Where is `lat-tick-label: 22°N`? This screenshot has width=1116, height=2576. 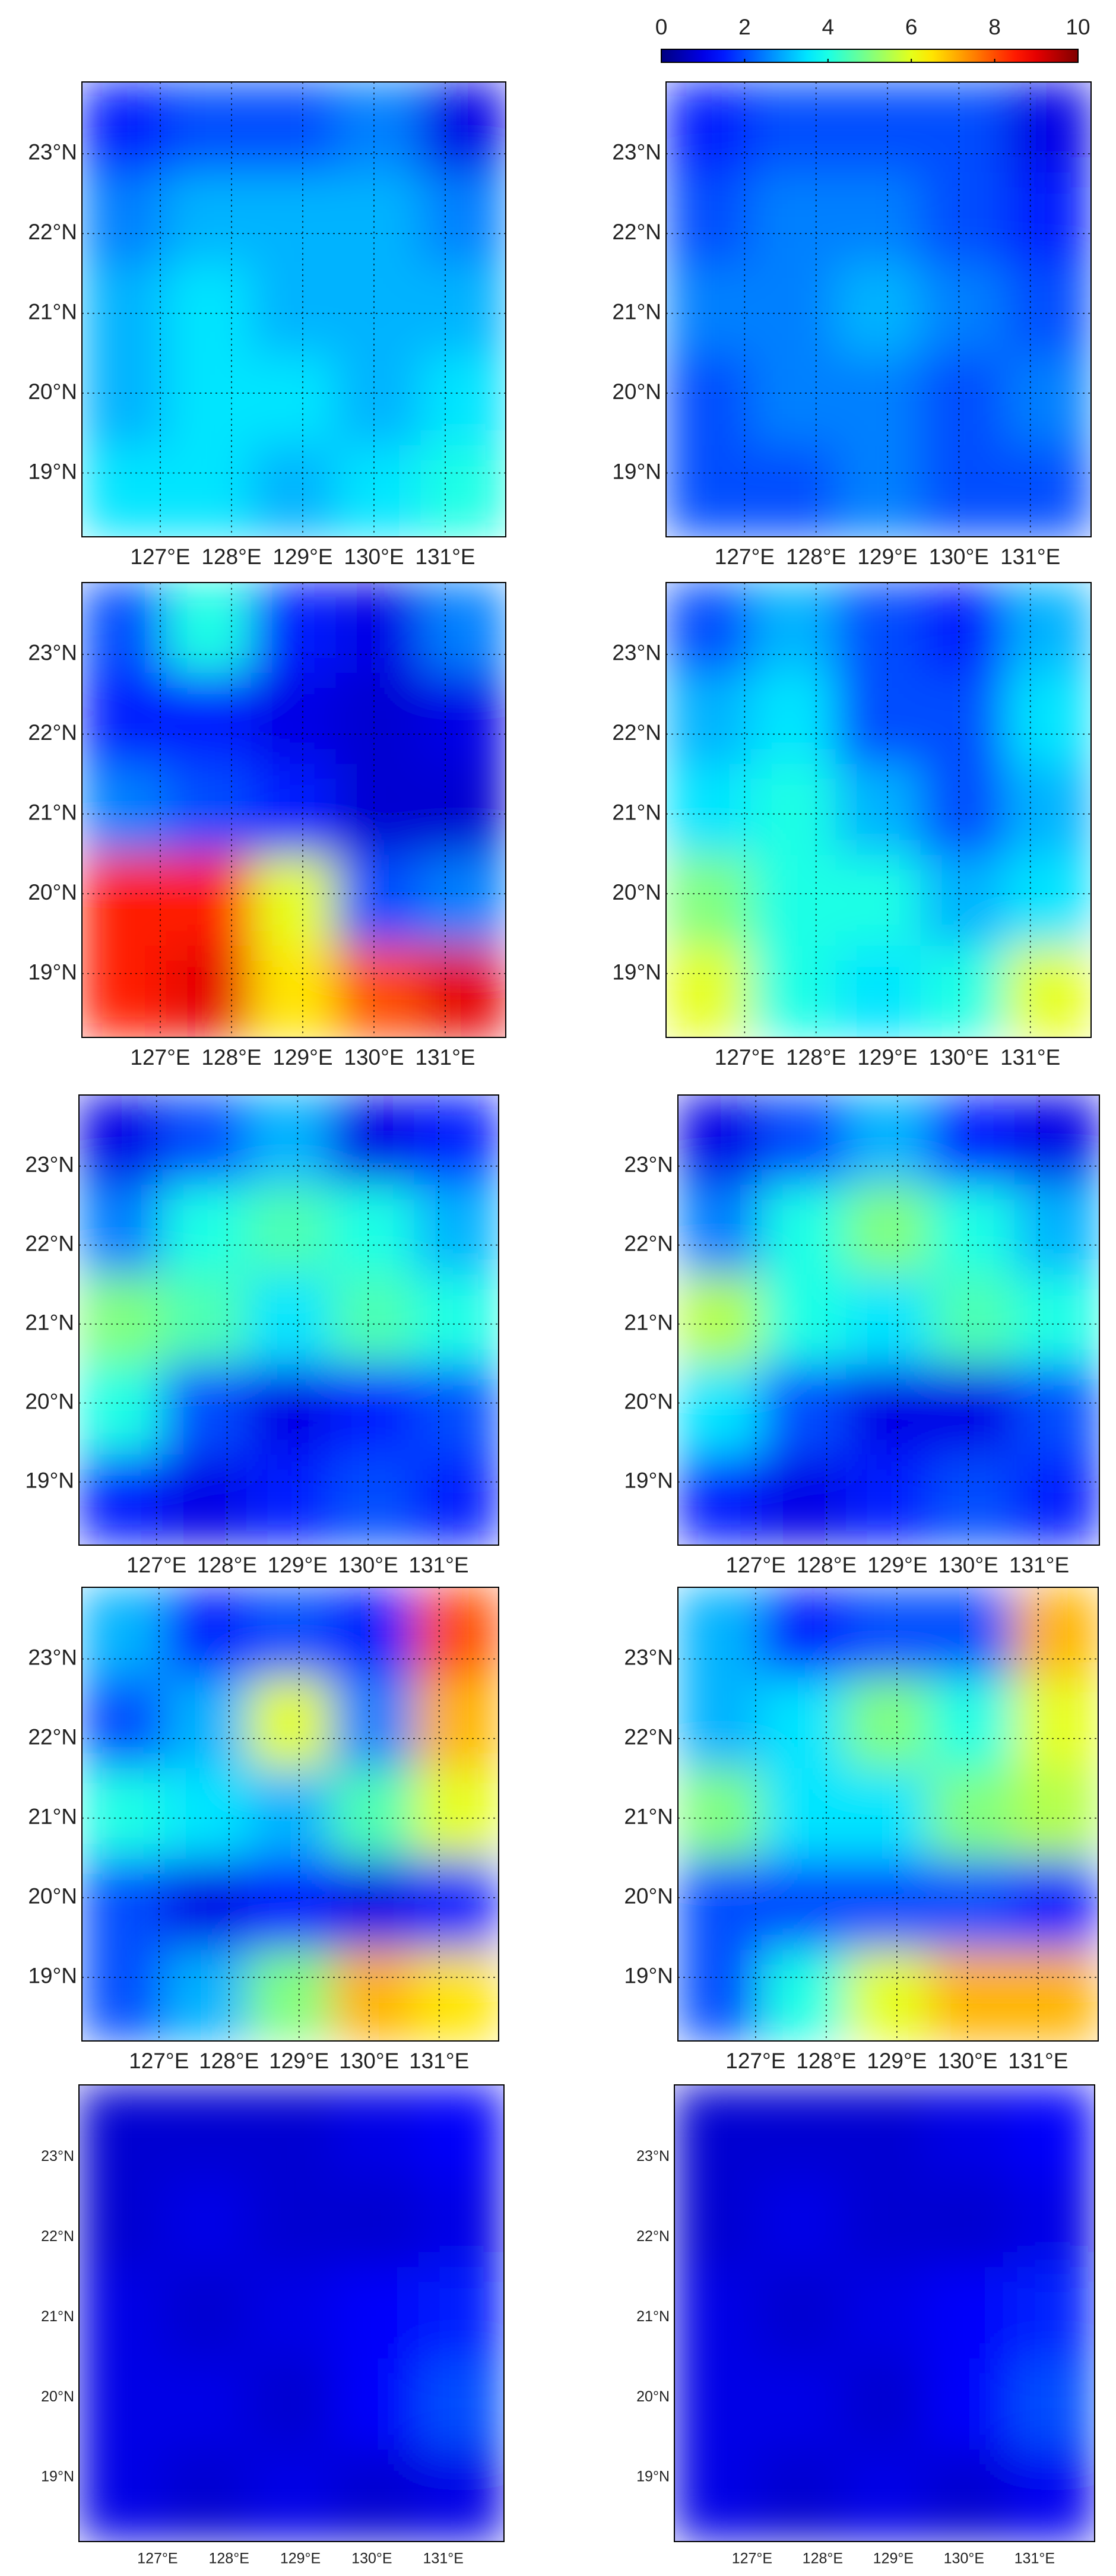
lat-tick-label: 22°N is located at coordinates (52, 732).